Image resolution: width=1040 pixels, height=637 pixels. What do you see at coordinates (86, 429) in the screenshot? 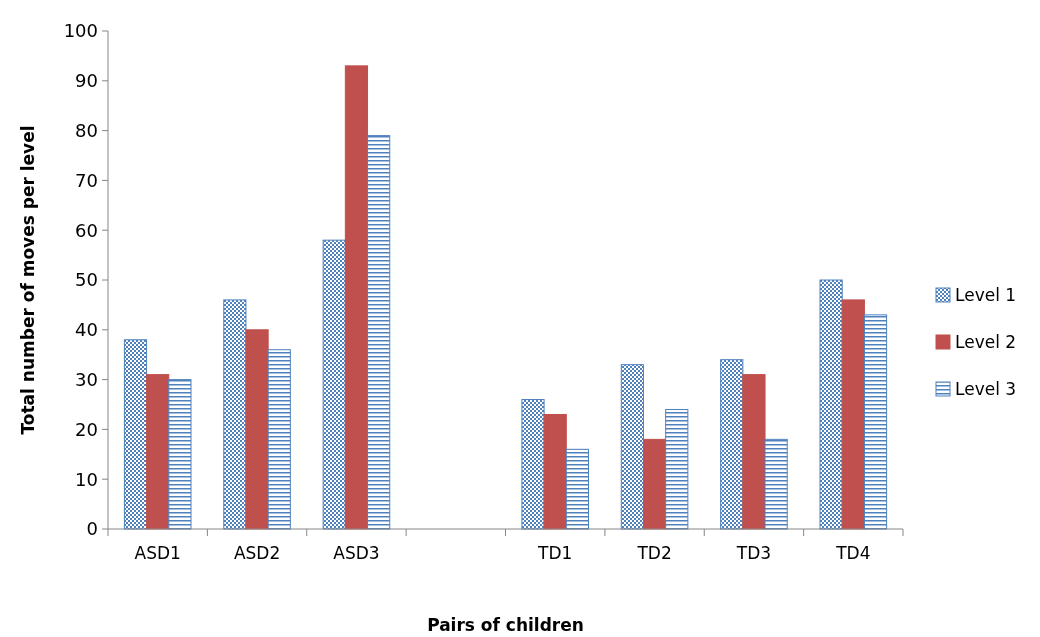
I see `y-tick-label: 20` at bounding box center [86, 429].